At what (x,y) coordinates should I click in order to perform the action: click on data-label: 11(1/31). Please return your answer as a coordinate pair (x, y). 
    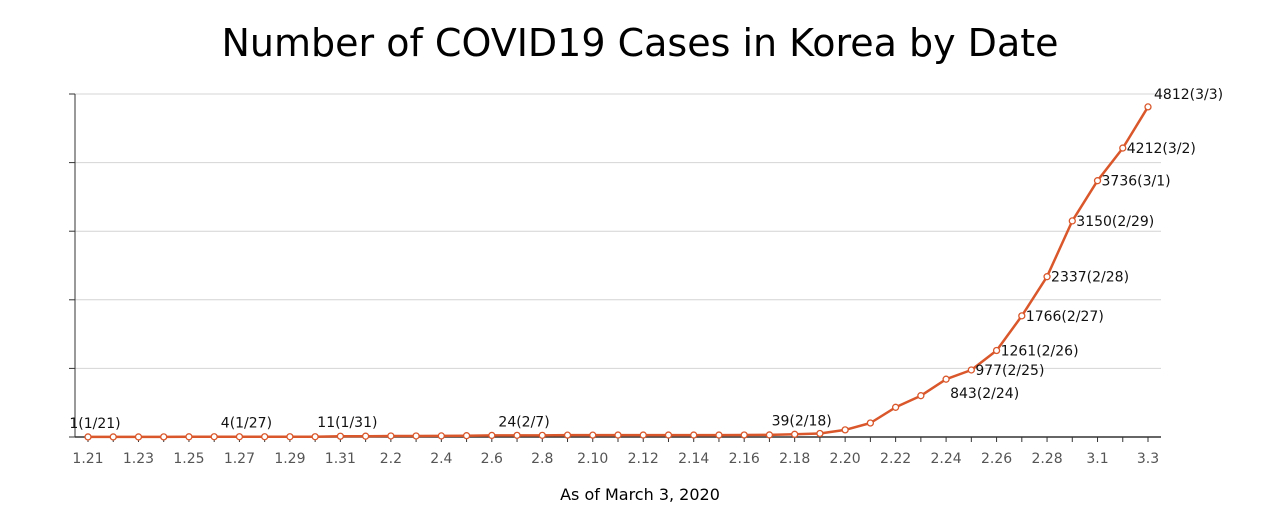
    Looking at the image, I should click on (347, 423).